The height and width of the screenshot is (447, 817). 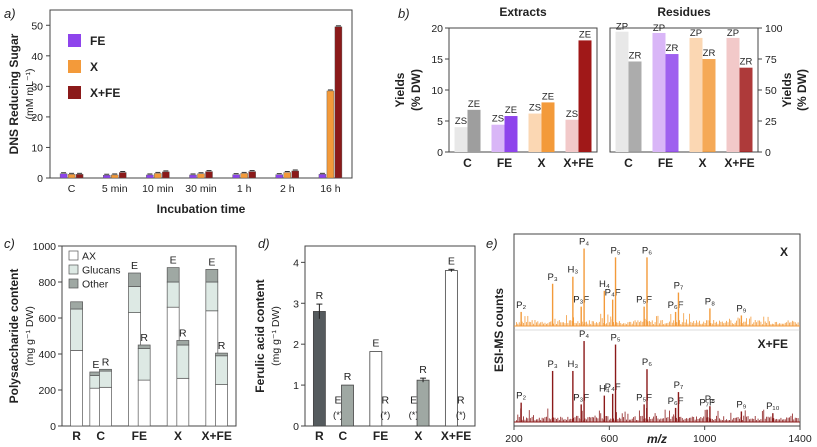 I want to click on panel-a-legend-label: X, so click(x=94, y=67).